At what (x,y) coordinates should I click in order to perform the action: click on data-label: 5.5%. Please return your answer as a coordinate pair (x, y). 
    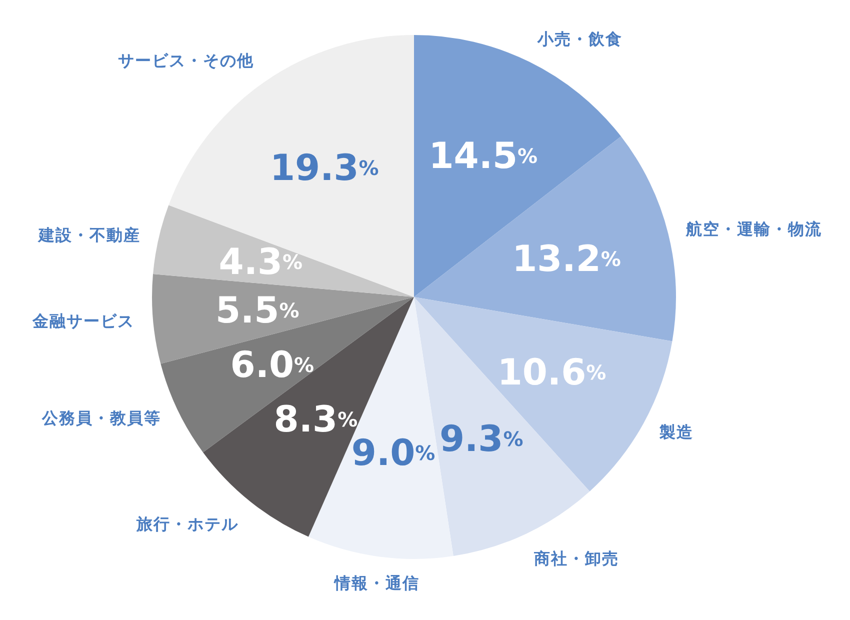
    Looking at the image, I should click on (257, 310).